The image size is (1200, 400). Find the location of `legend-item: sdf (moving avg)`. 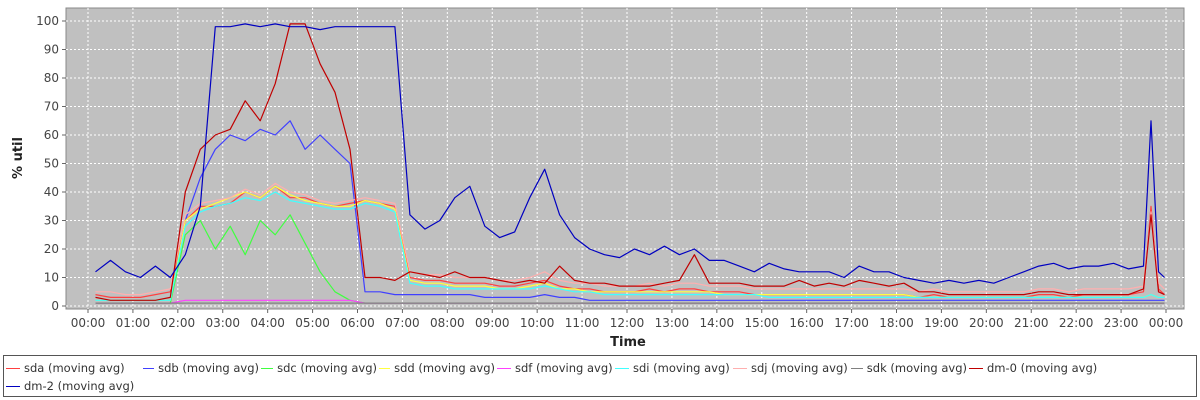

legend-item: sdf (moving avg) is located at coordinates (554, 368).